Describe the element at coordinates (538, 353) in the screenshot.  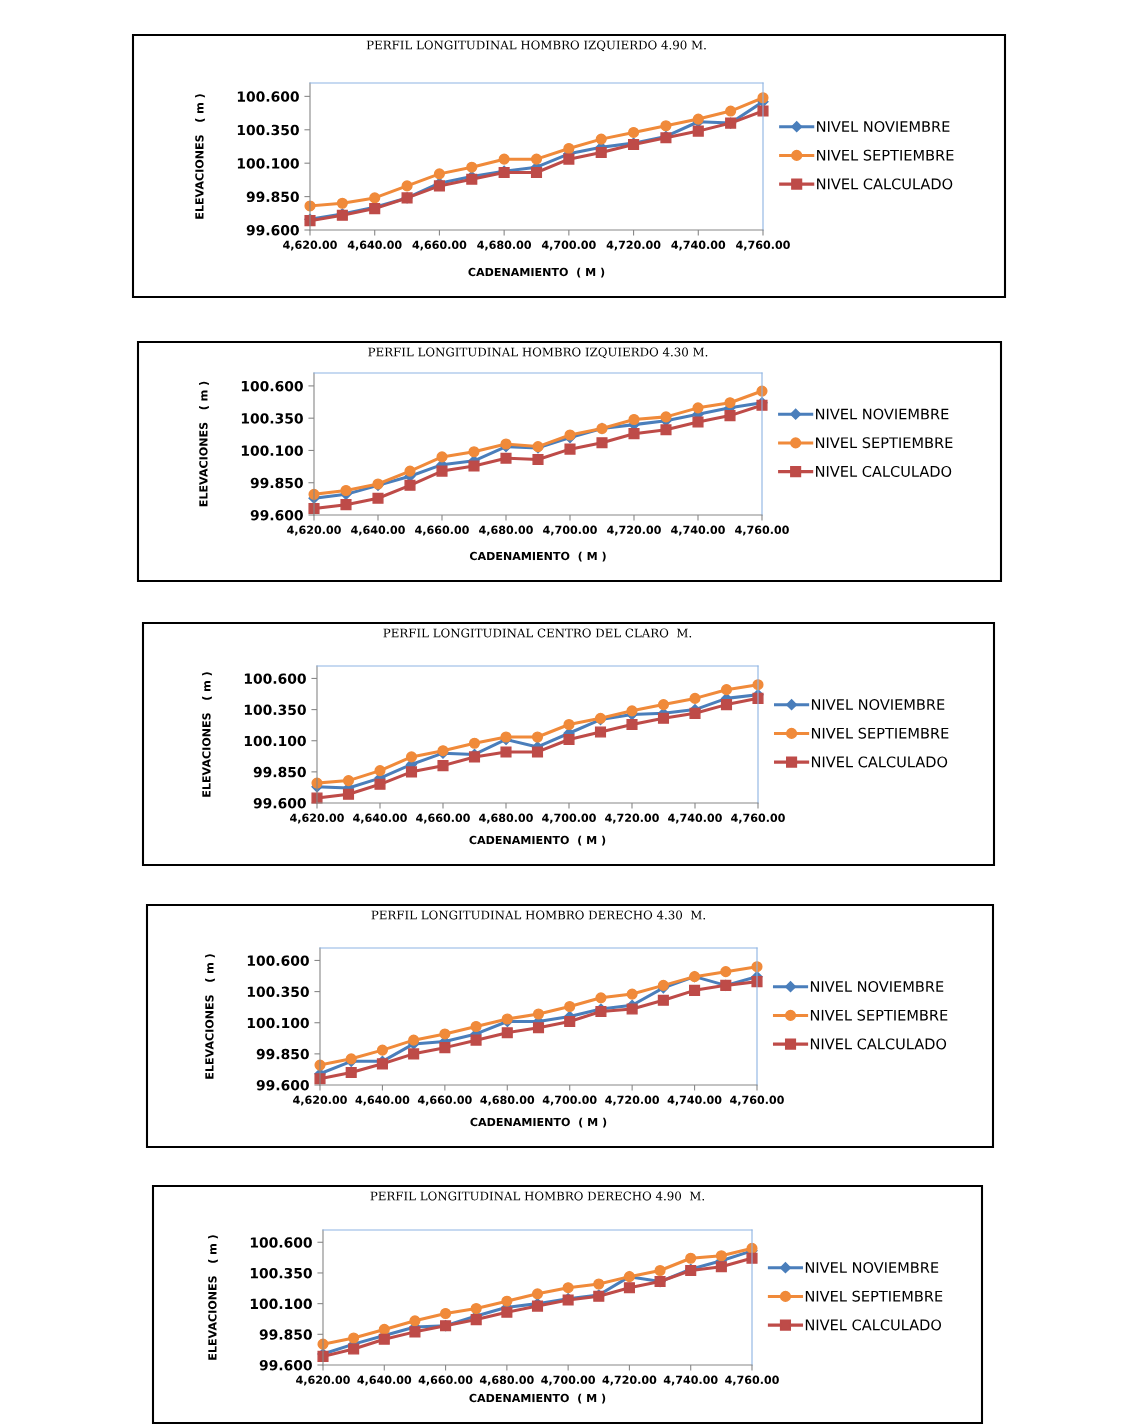
I see `chart-title: PERFIL LONGITUDINAL HOMBRO IZQUIERDO 4.30 M.` at that location.